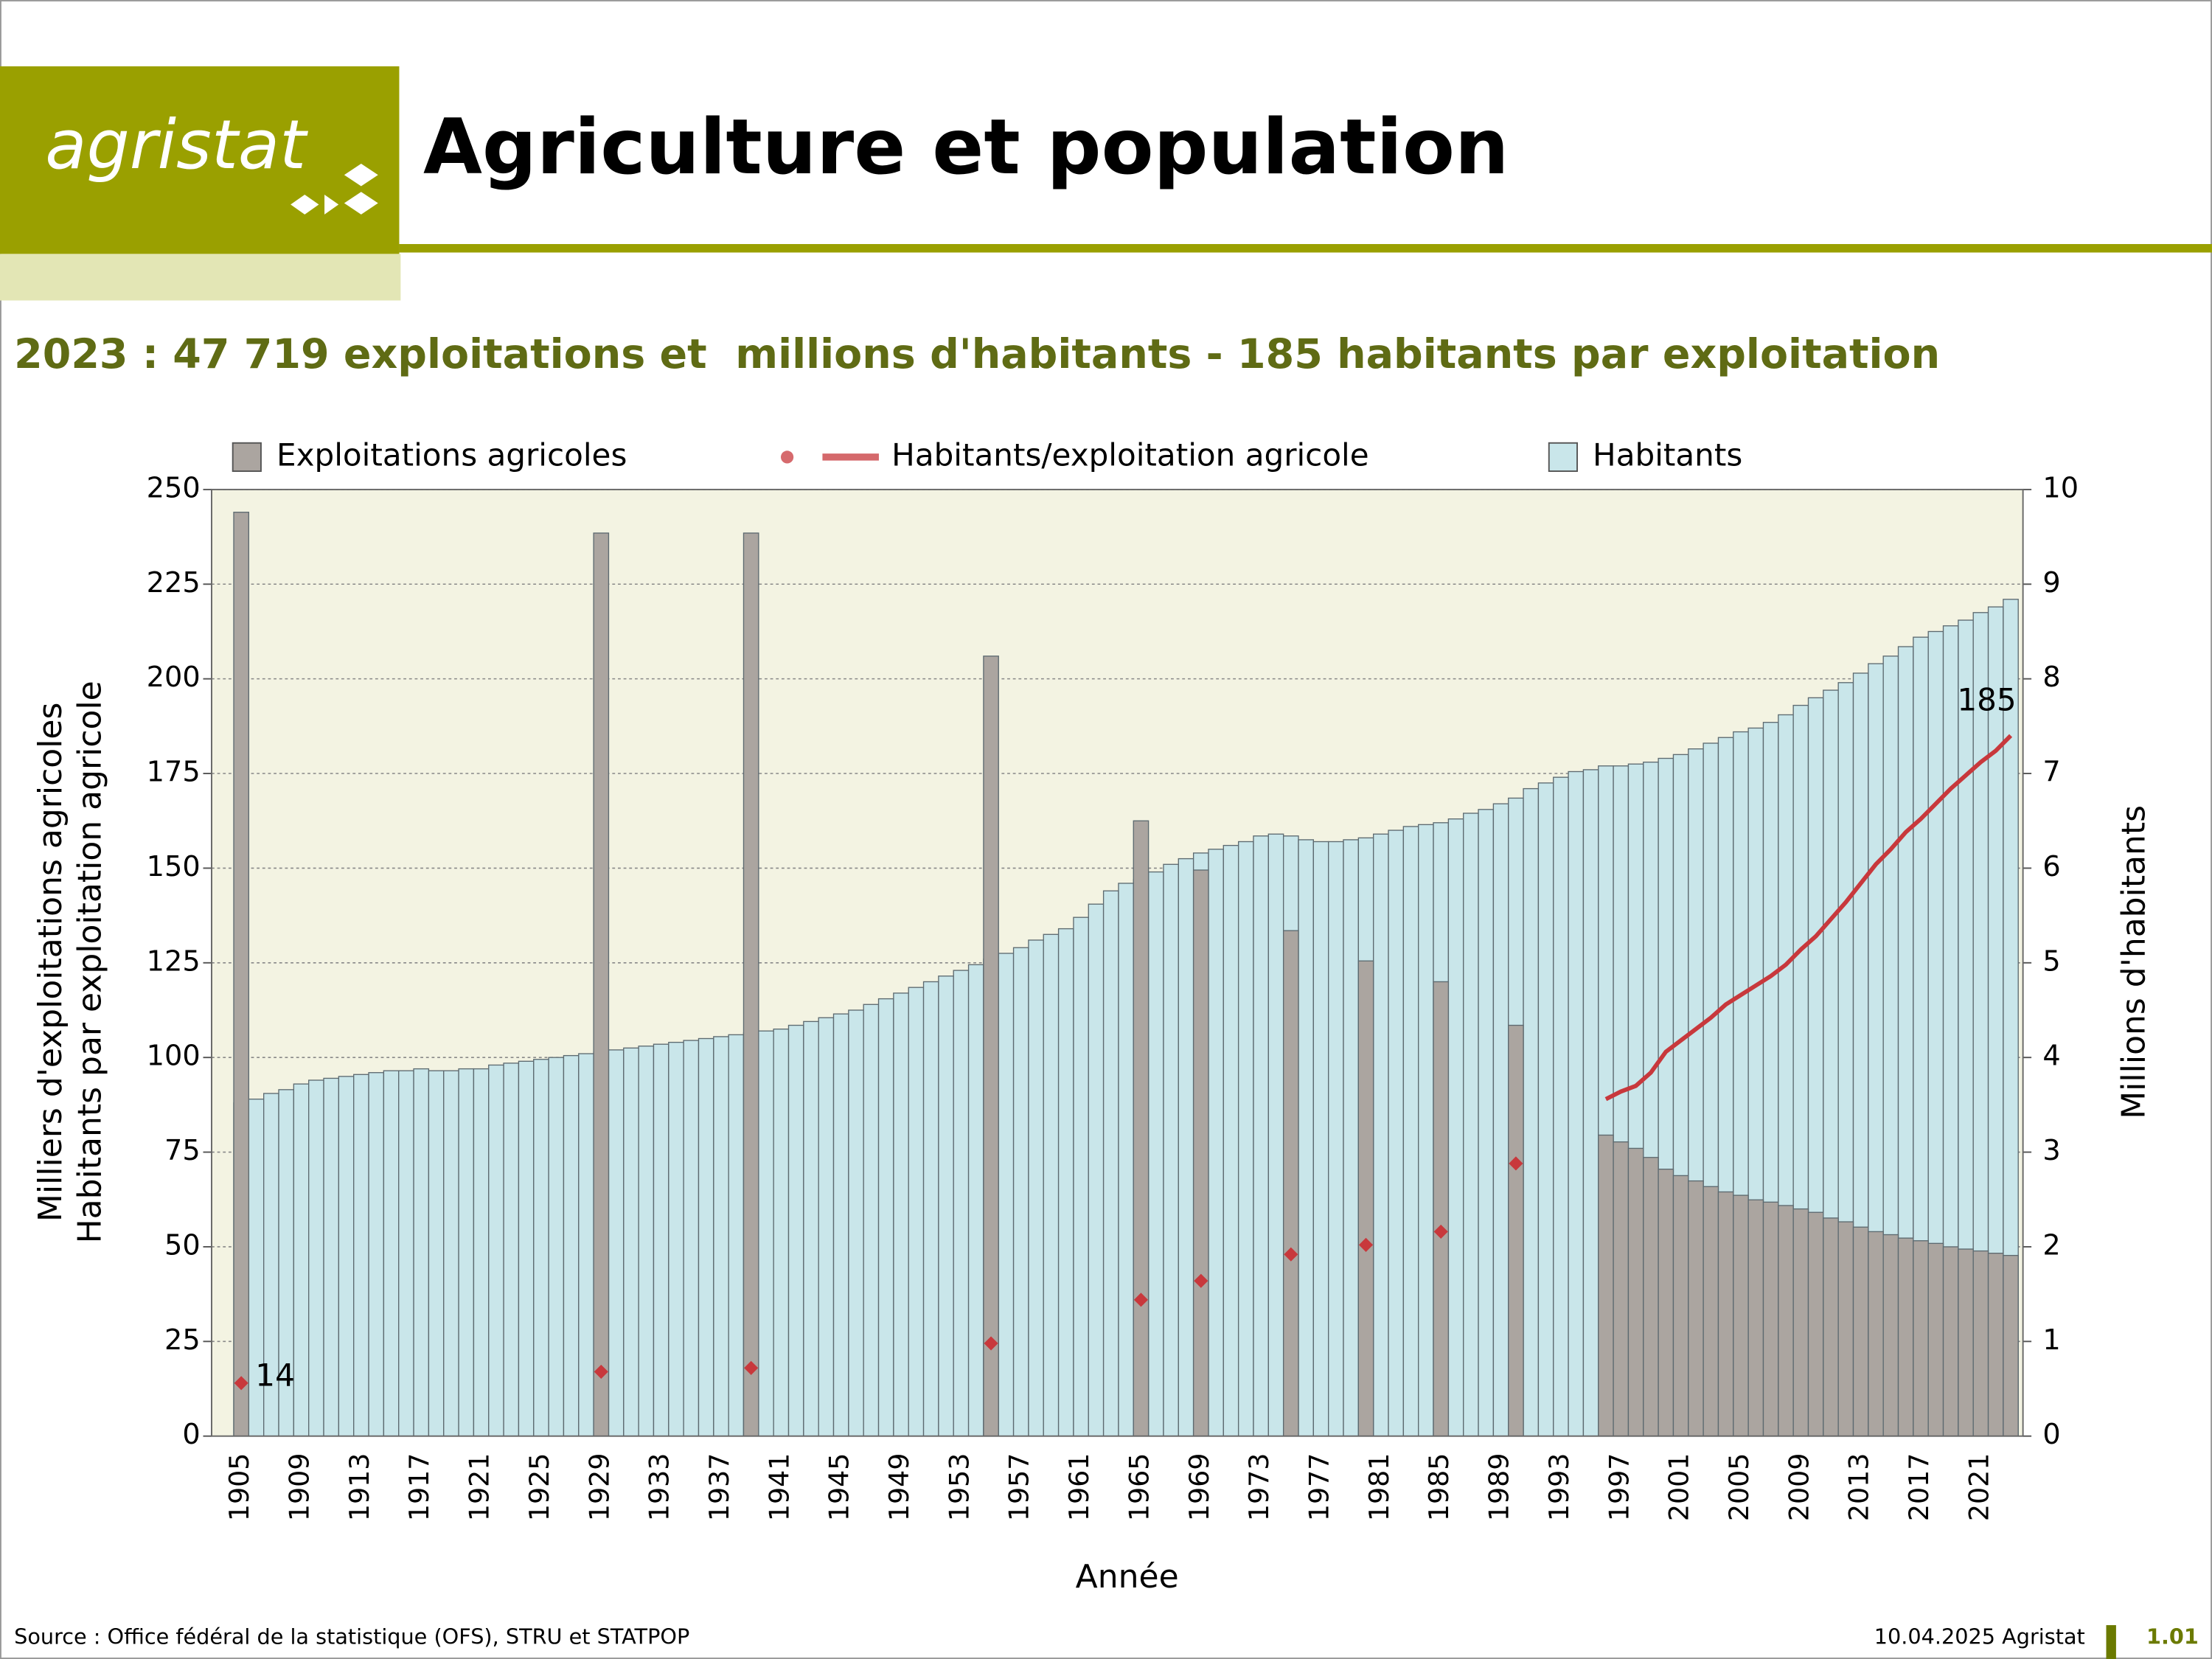  Describe the element at coordinates (2051, 582) in the screenshot. I see `y2-tick-label: 9` at that location.